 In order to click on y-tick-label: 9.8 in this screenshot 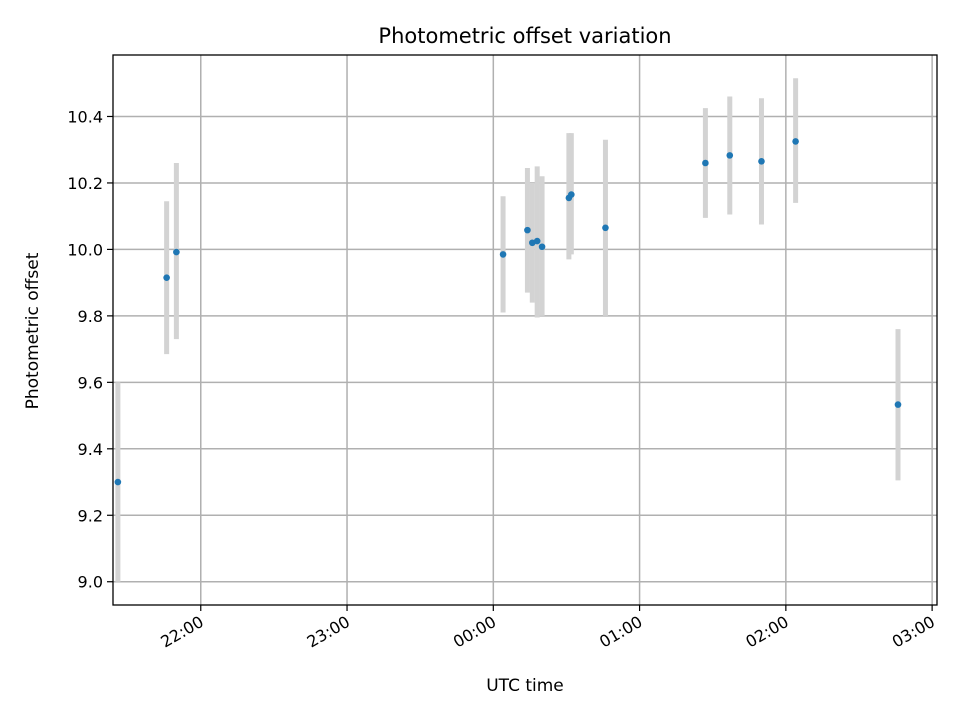, I will do `click(90, 316)`.